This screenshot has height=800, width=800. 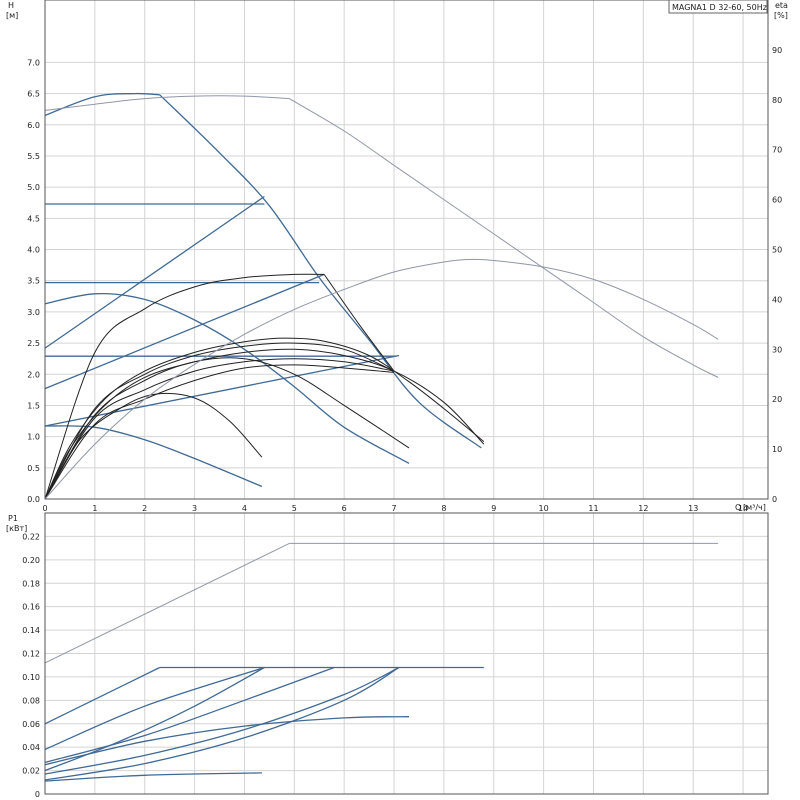 What do you see at coordinates (31, 700) in the screenshot?
I see `power-y-tick-label: 0.08` at bounding box center [31, 700].